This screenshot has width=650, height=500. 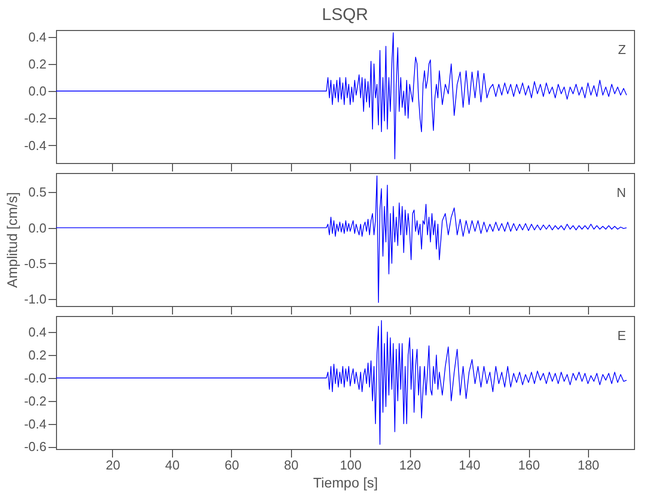 What do you see at coordinates (35, 378) in the screenshot?
I see `y-tick-label: -0.0` at bounding box center [35, 378].